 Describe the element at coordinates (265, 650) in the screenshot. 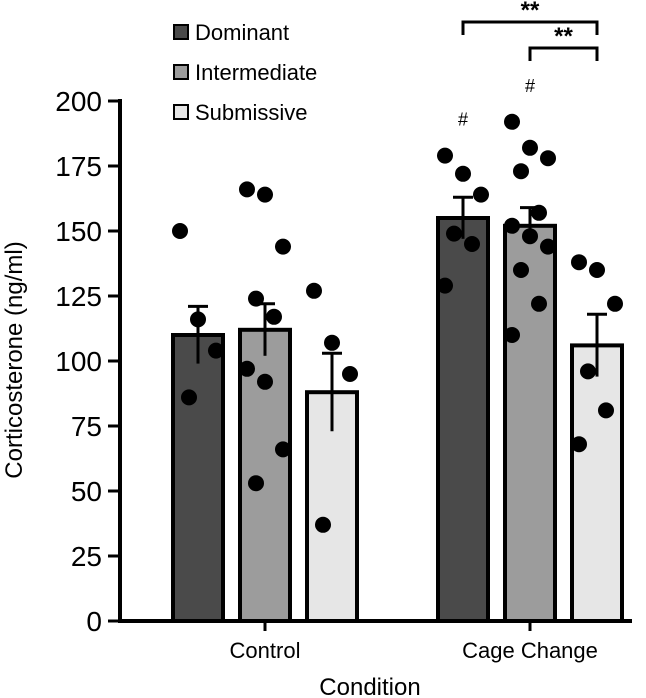

I see `x-tick-label: Control` at that location.